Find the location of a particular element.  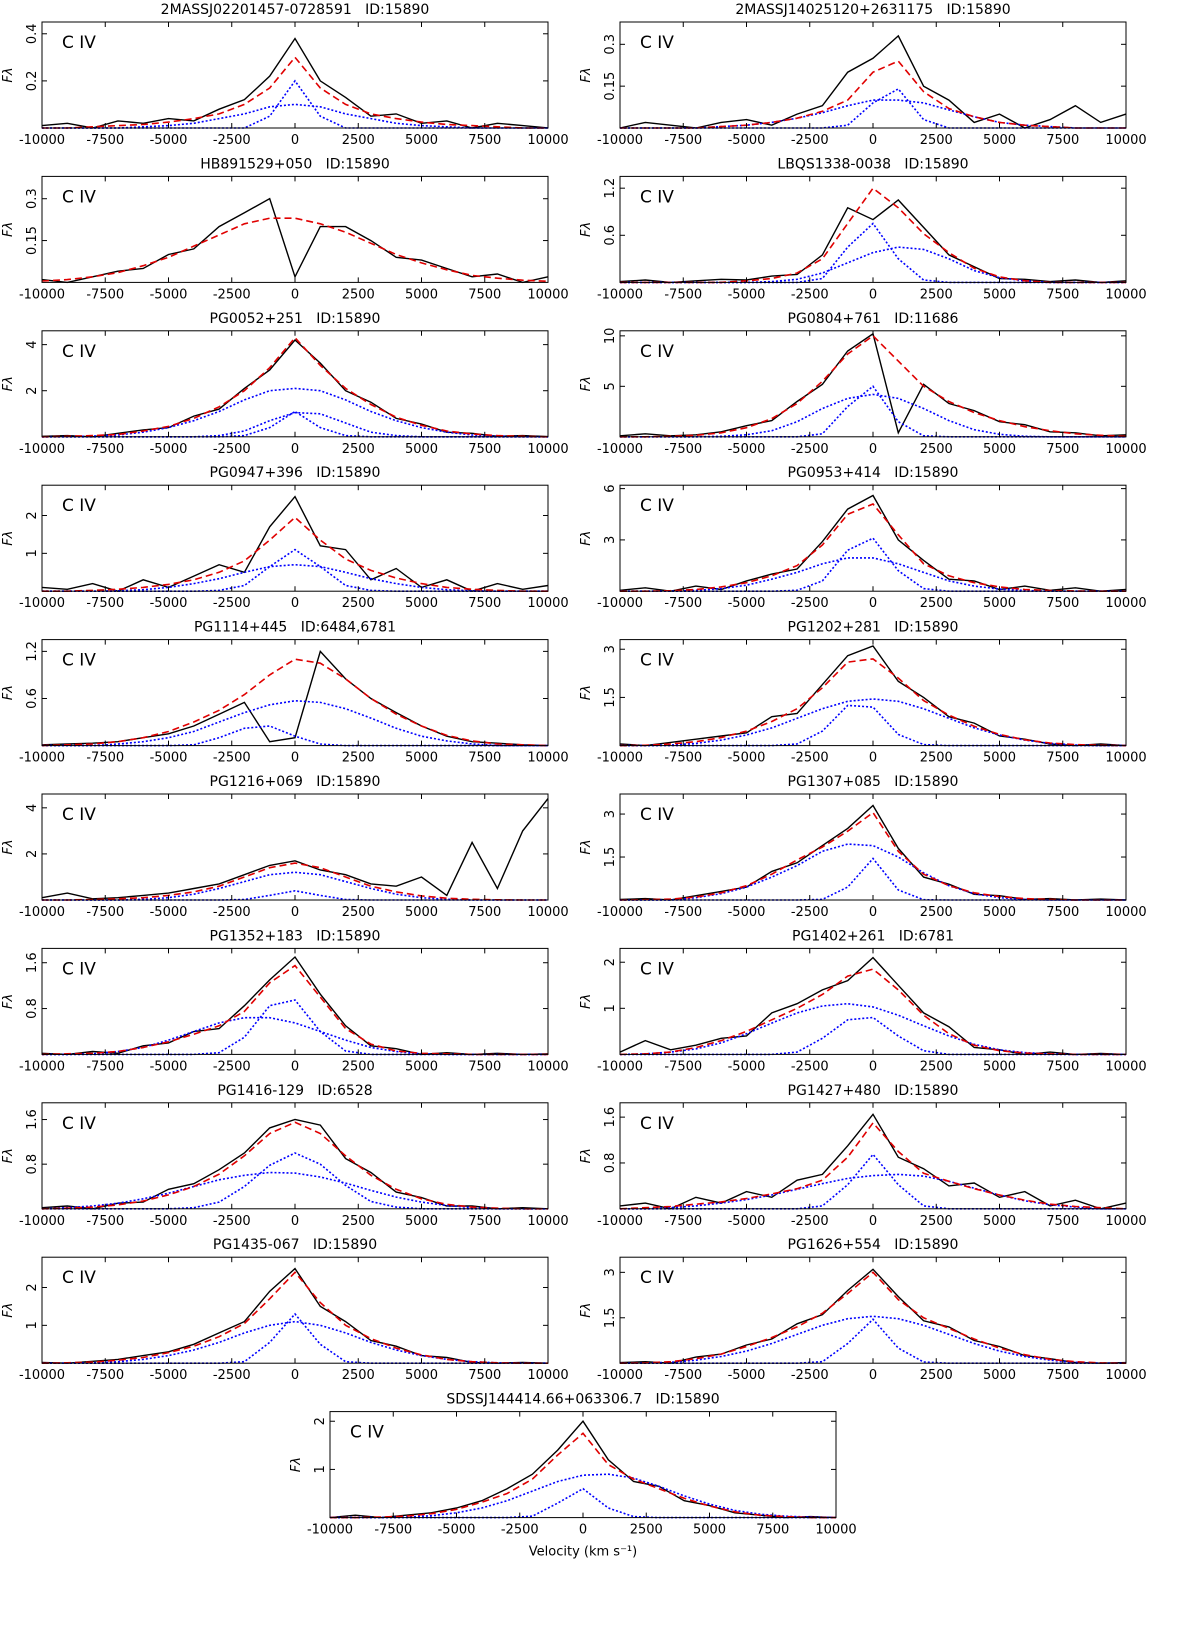

panel-title: PG0953+414 ID:15890 is located at coordinates (873, 473).